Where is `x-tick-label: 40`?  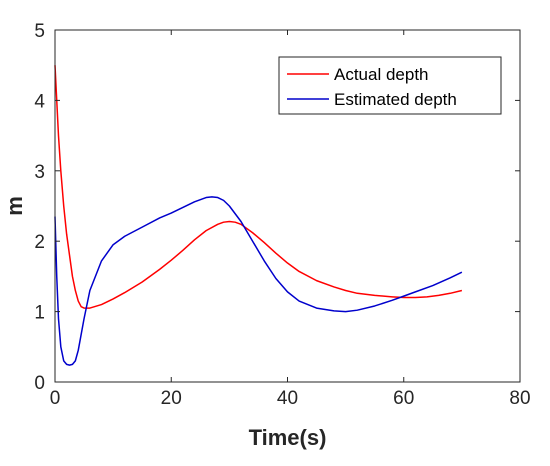 x-tick-label: 40 is located at coordinates (287, 398).